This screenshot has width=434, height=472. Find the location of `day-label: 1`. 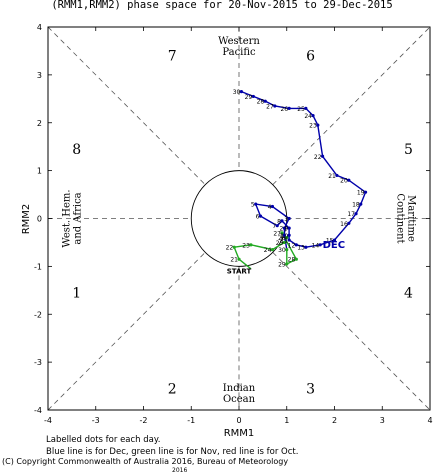

day-label: 1 is located at coordinates (282, 236).